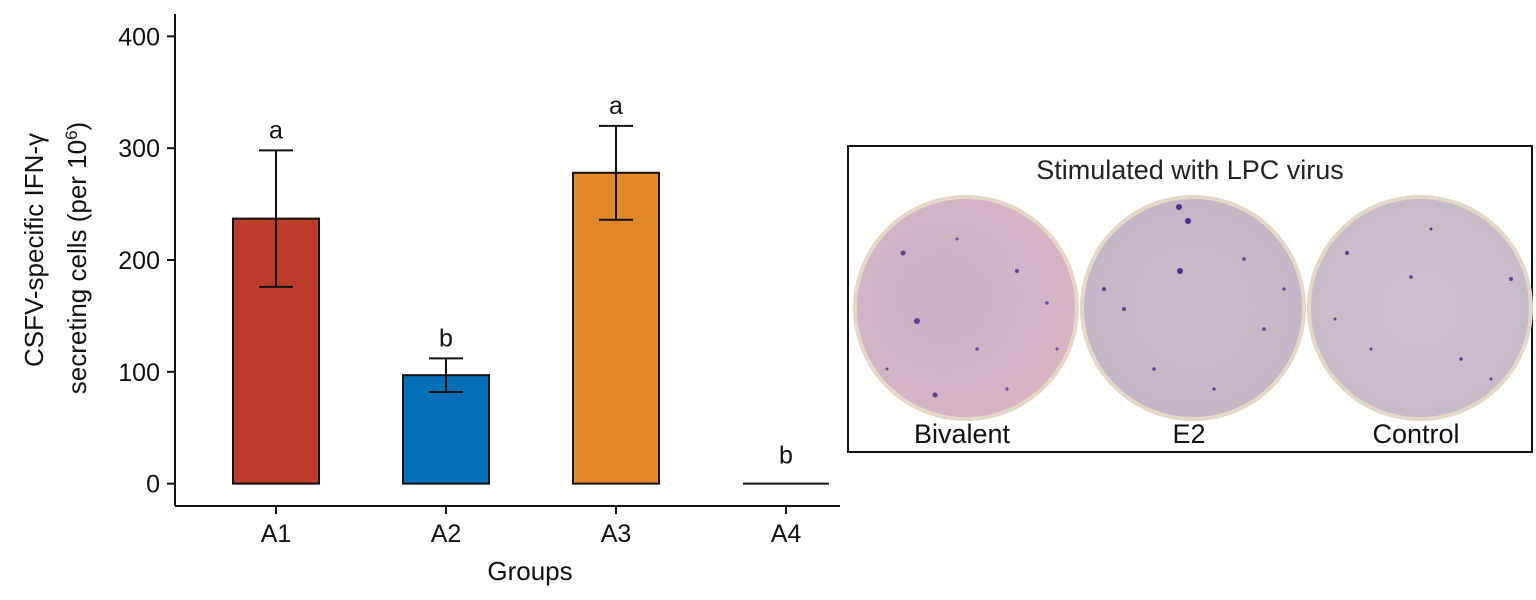  What do you see at coordinates (616, 534) in the screenshot?
I see `x-tick-label: A3` at bounding box center [616, 534].